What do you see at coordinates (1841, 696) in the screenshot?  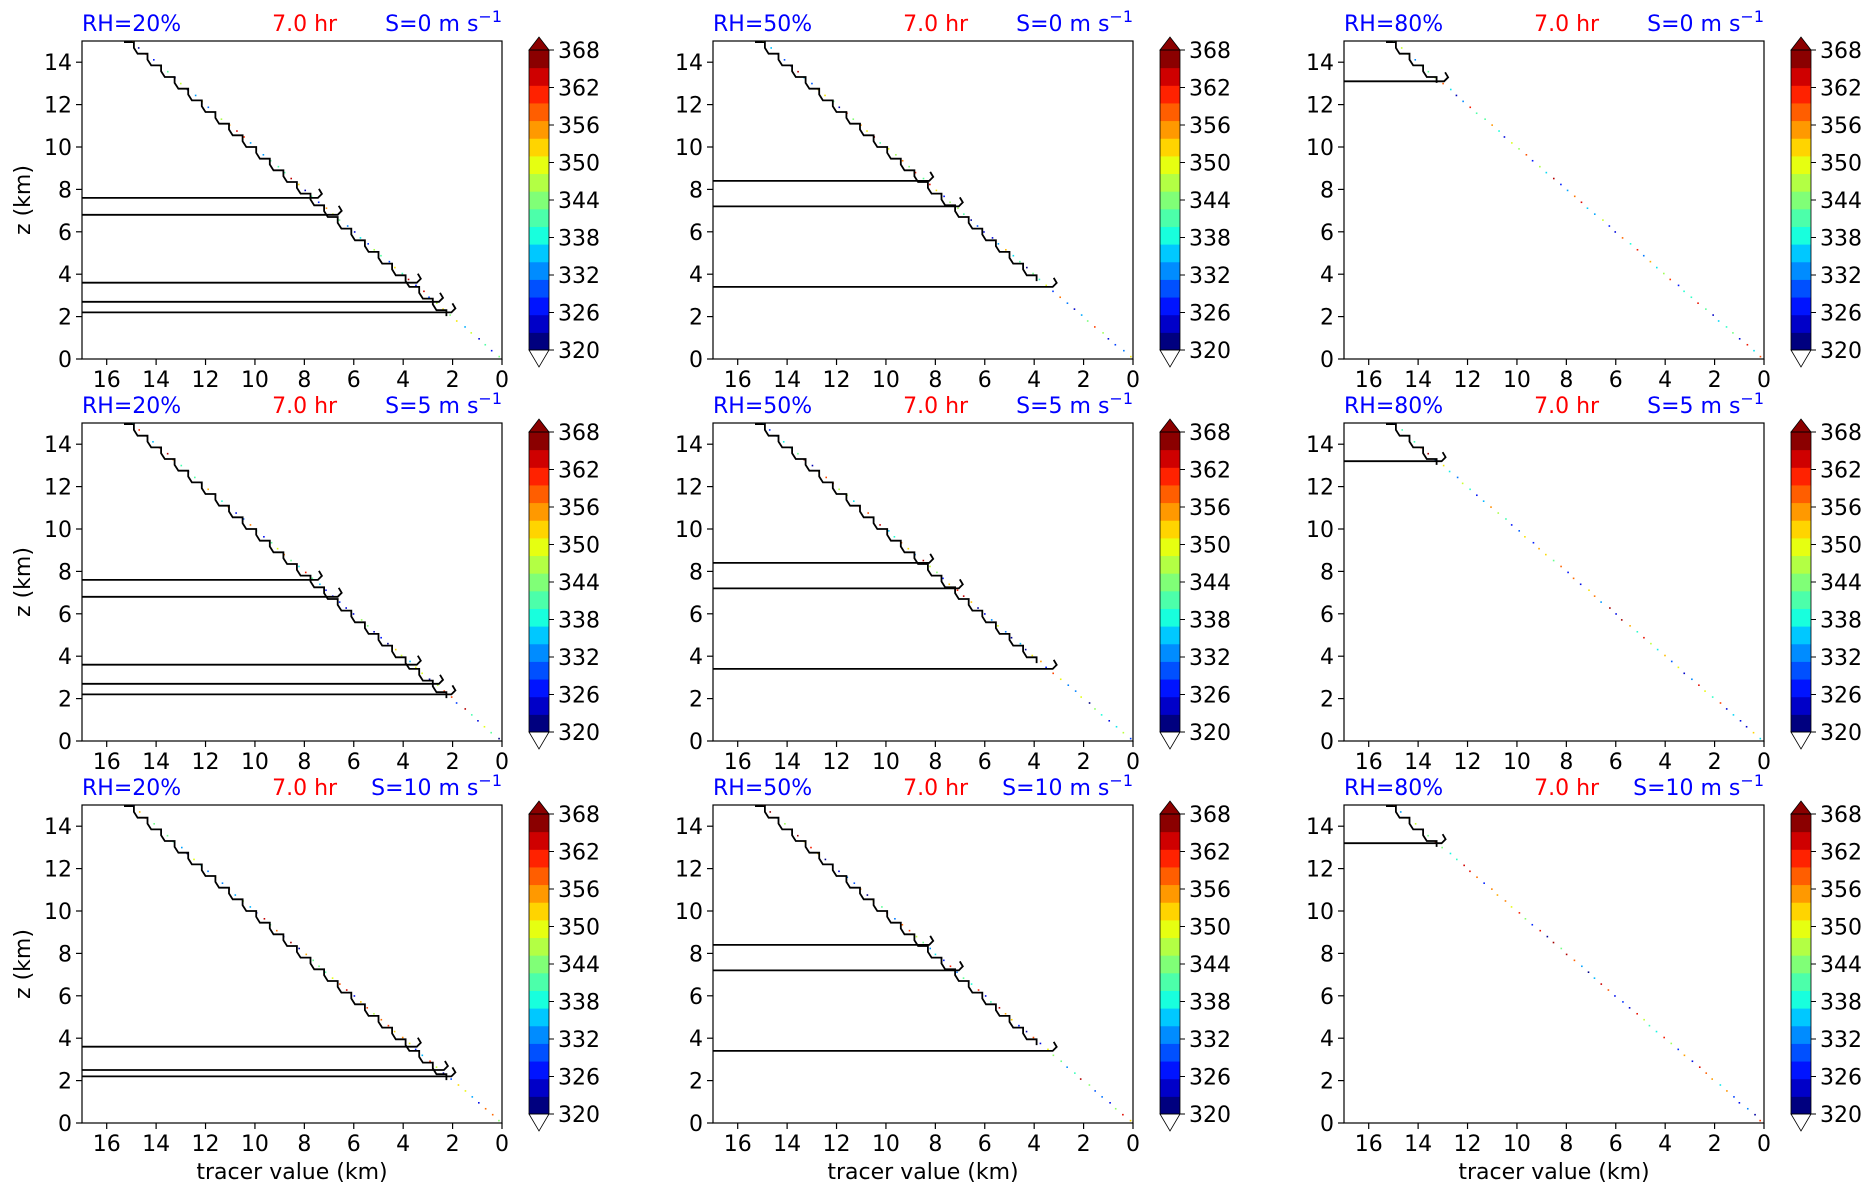 I see `colorbar-tick-label: 326` at bounding box center [1841, 696].